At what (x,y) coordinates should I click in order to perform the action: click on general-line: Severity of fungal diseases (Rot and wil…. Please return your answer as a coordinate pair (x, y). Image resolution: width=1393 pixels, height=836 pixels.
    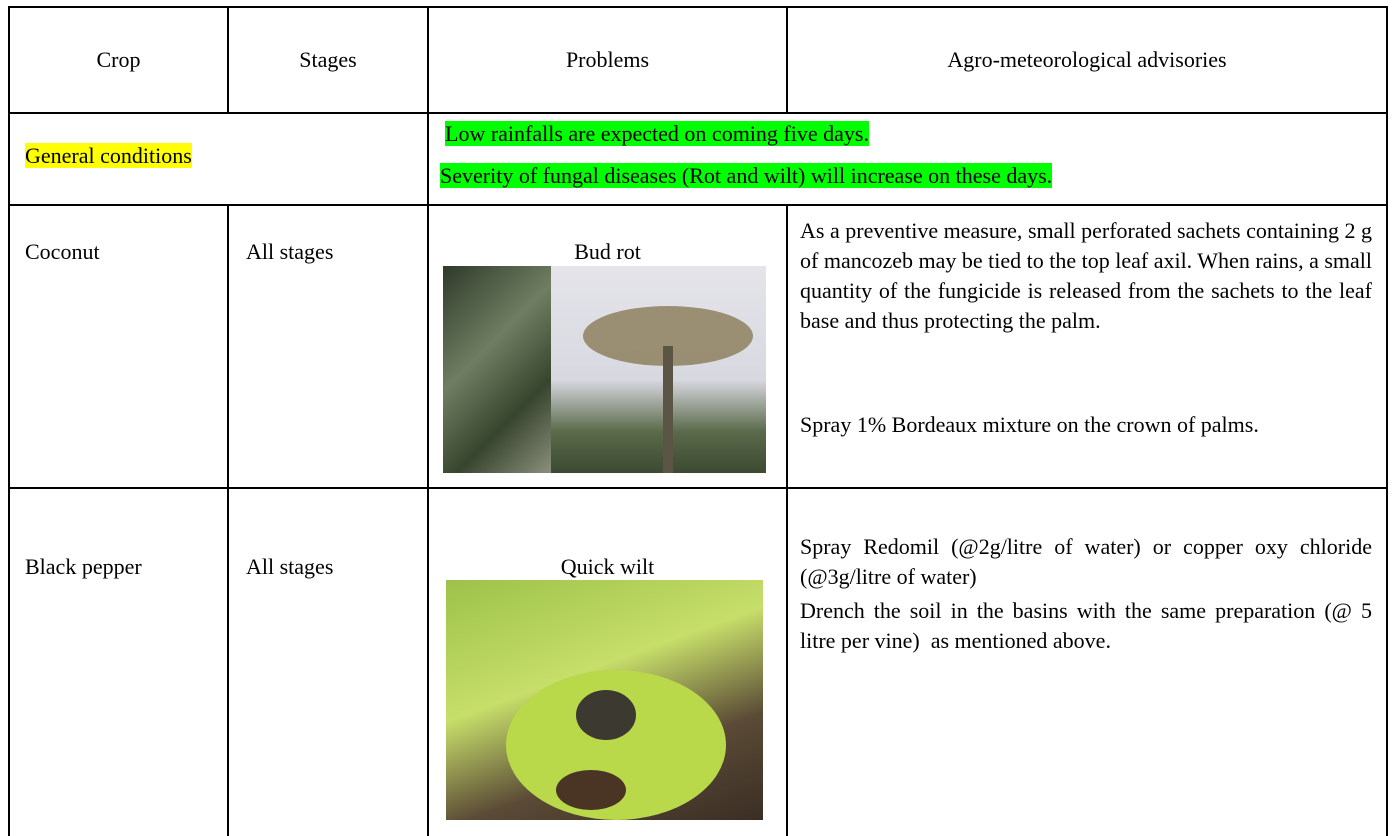
    Looking at the image, I should click on (746, 175).